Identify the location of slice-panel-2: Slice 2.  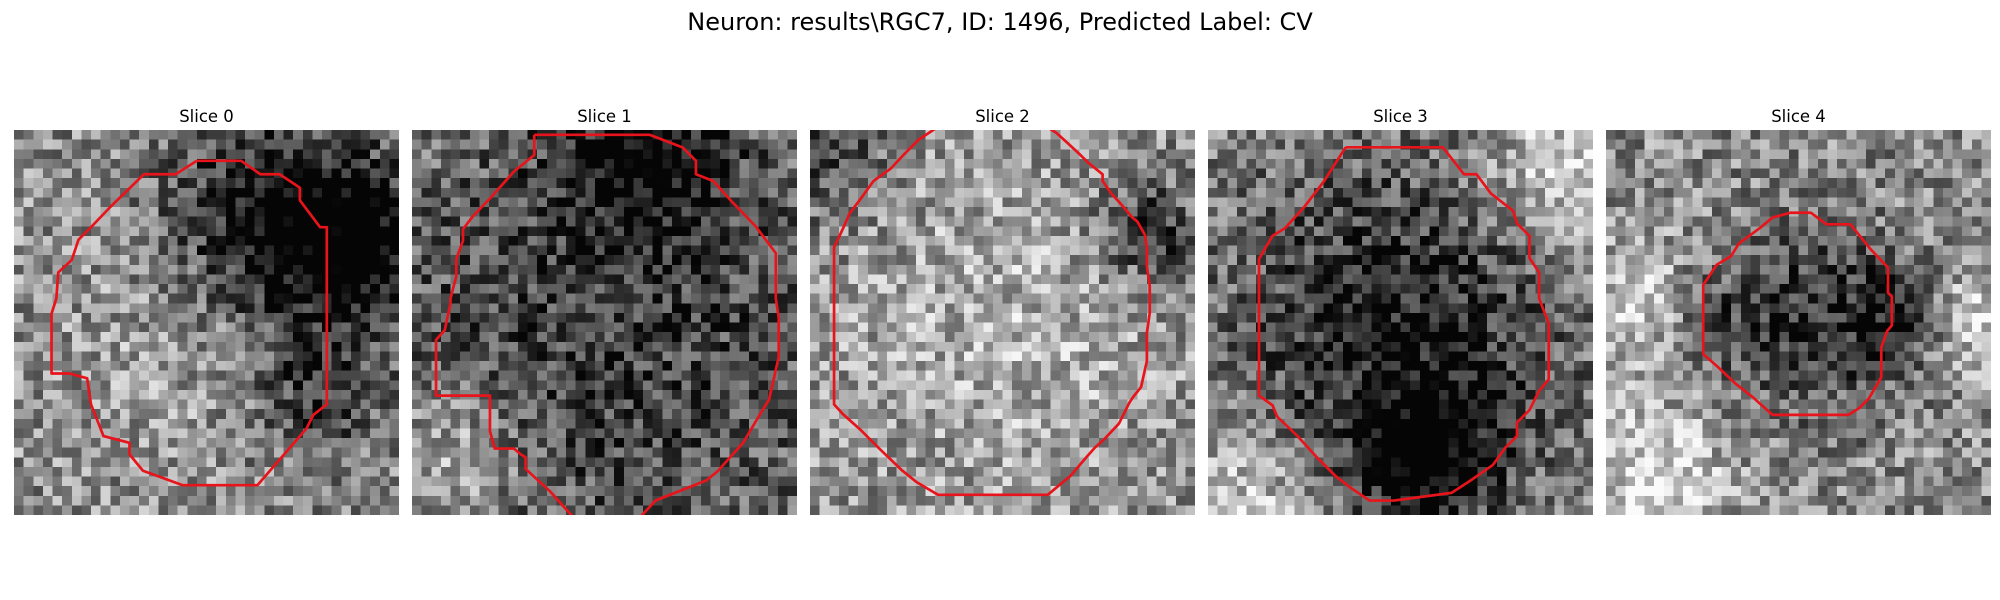
(1002, 310).